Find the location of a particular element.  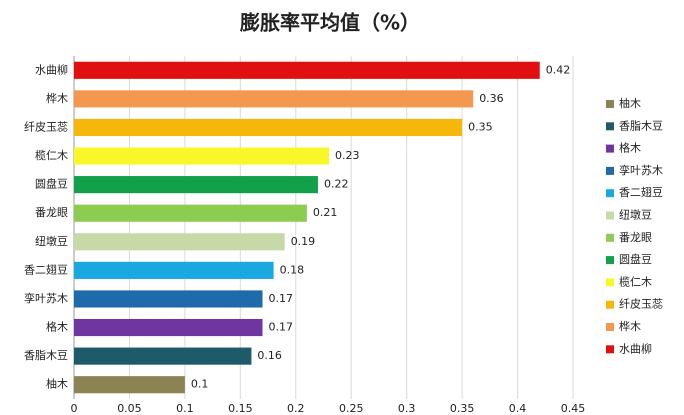

value-label: 0.19 is located at coordinates (303, 241).